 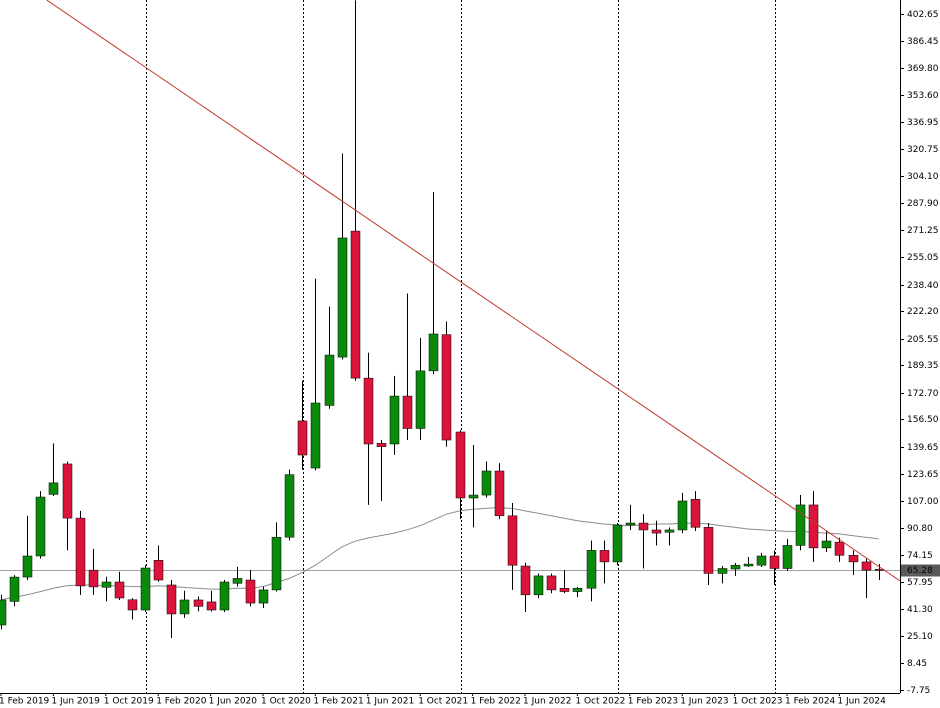 I want to click on y-tick-label: 107.00, so click(x=923, y=502).